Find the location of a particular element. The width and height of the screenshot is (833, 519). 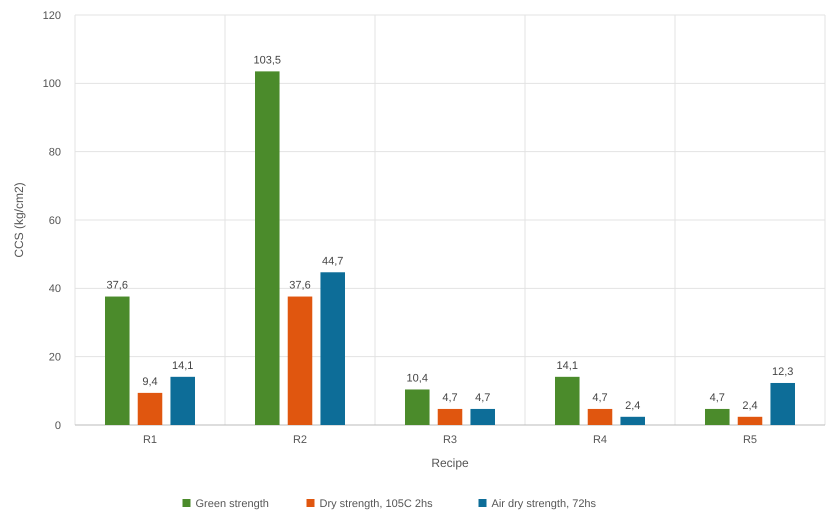

data-label: 103,5 is located at coordinates (268, 60).